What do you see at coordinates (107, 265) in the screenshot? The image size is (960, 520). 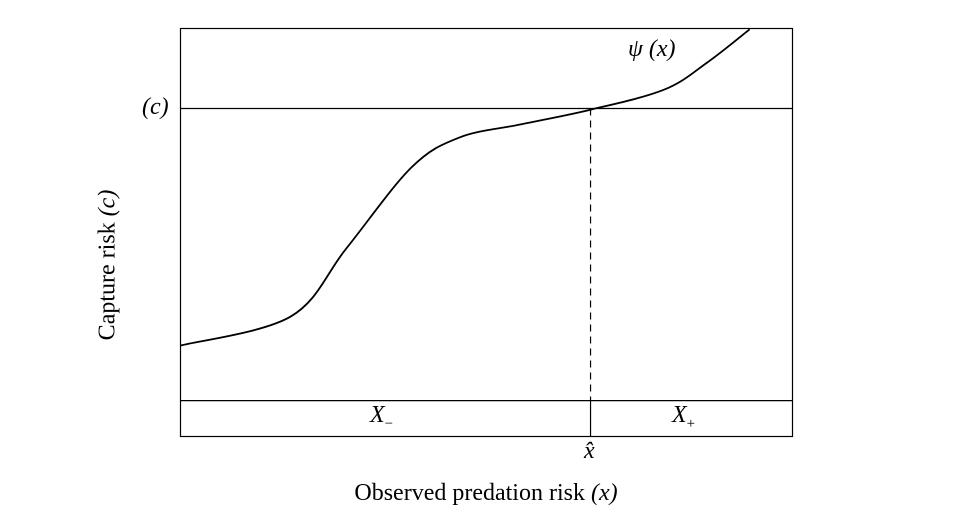 I see `y-axis-label: Capture risk (c)` at bounding box center [107, 265].